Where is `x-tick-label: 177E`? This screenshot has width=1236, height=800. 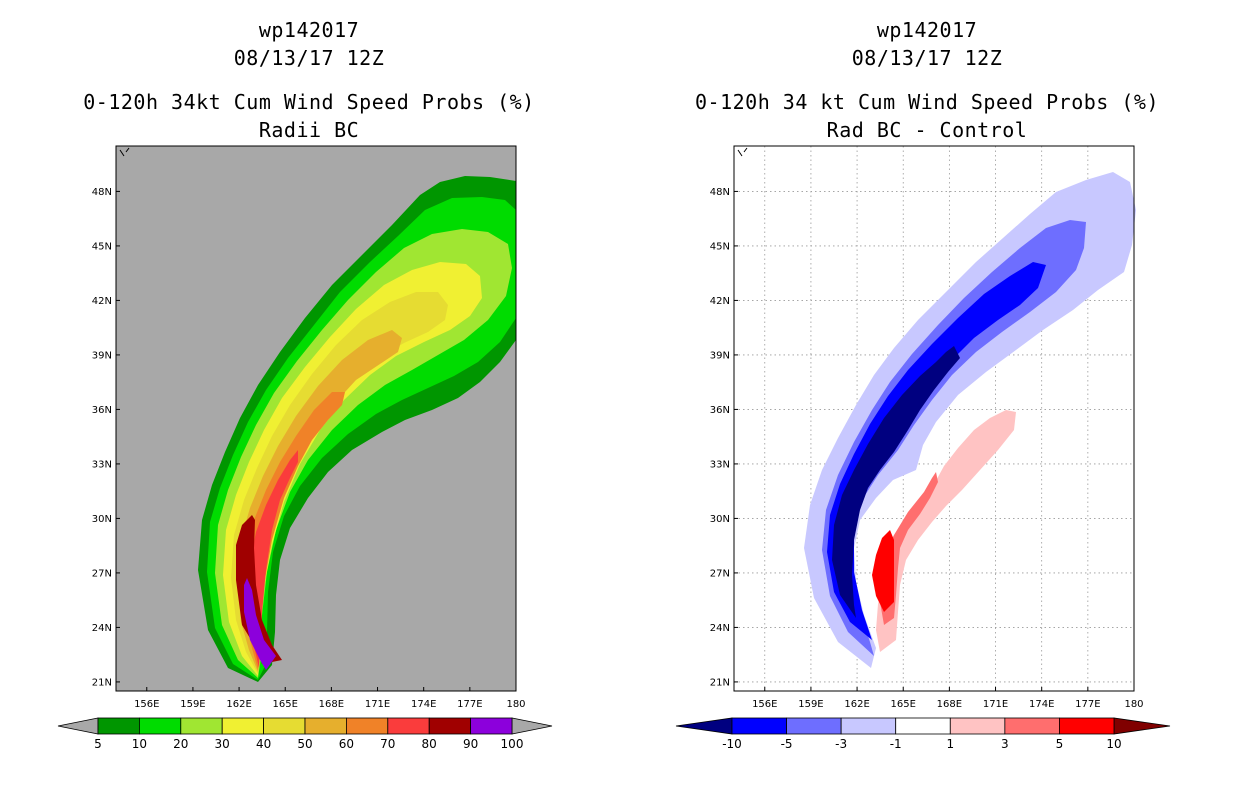 x-tick-label: 177E is located at coordinates (1087, 704).